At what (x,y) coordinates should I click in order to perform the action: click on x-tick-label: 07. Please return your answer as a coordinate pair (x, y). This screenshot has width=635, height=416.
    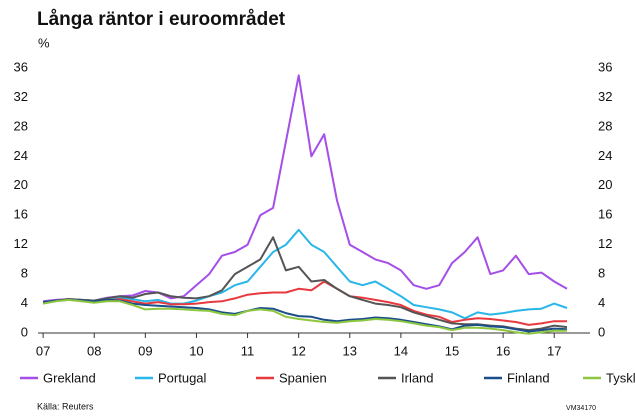
    Looking at the image, I should click on (43, 350).